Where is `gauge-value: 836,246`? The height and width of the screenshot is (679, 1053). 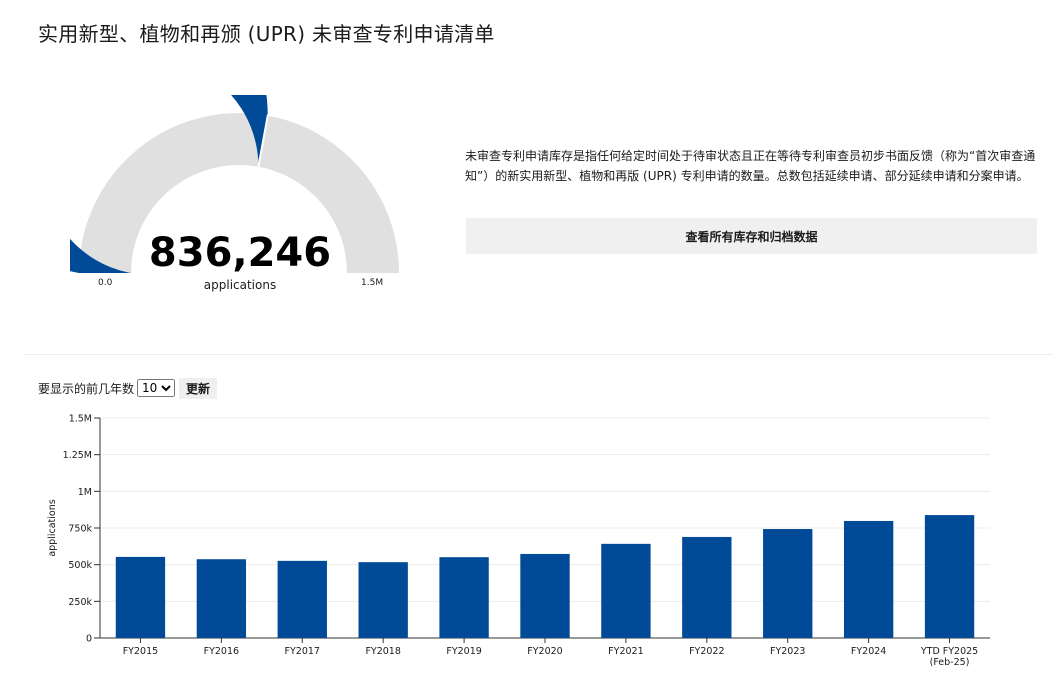 gauge-value: 836,246 is located at coordinates (240, 253).